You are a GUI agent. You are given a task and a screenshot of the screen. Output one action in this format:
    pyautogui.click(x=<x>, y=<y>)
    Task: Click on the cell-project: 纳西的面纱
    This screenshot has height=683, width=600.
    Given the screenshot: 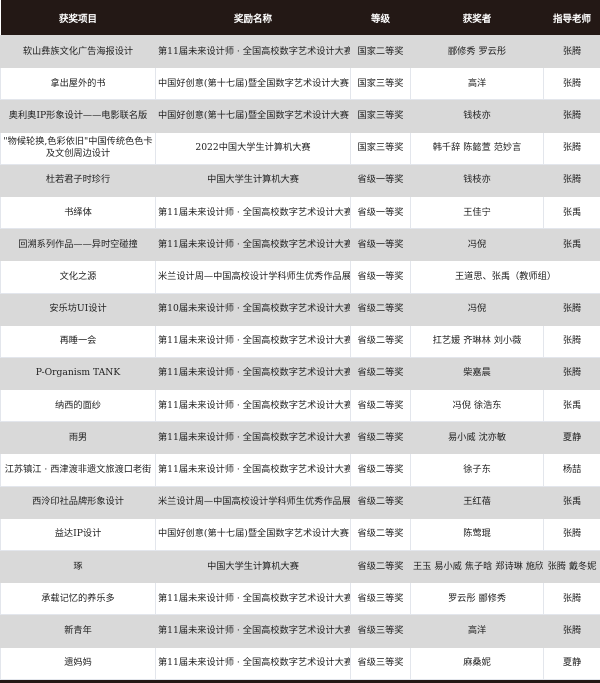 What is the action you would take?
    pyautogui.click(x=78, y=406)
    